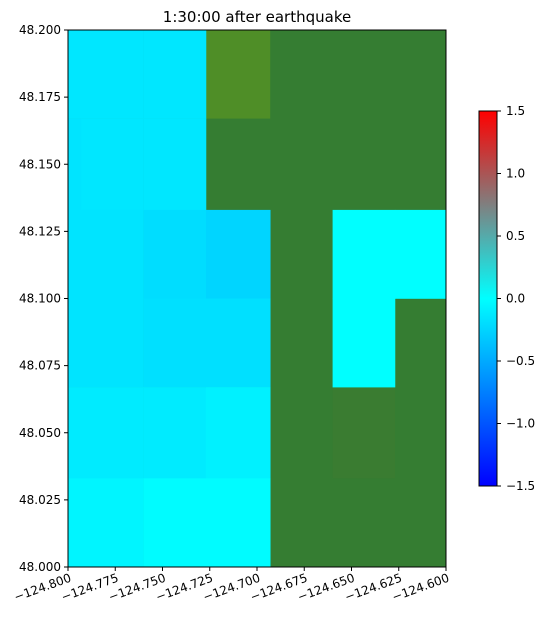 This screenshot has height=625, width=550. Describe the element at coordinates (520, 361) in the screenshot. I see `colorbar-tick-label: −0.5` at that location.